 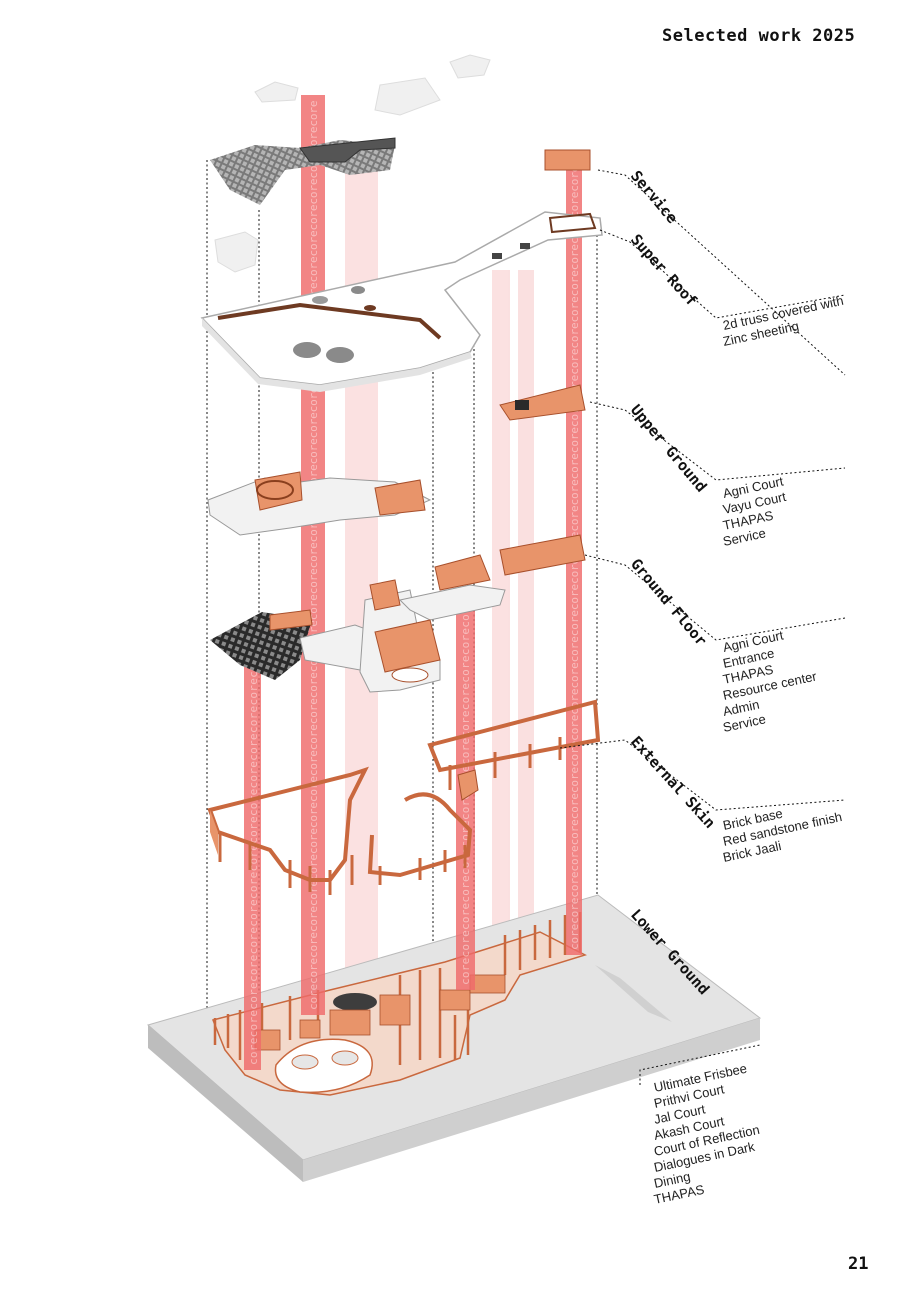 I want to click on external-skin-level, so click(x=404, y=797).